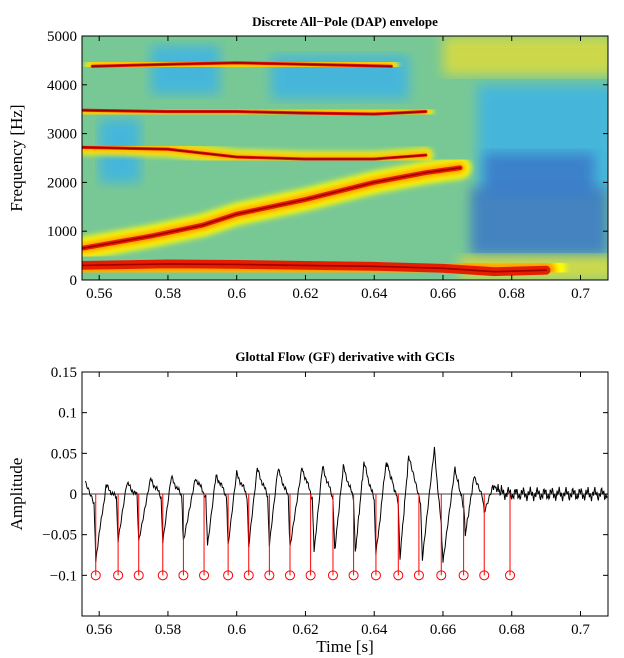  What do you see at coordinates (16, 494) in the screenshot?
I see `gf-ylabel: Amplitude` at bounding box center [16, 494].